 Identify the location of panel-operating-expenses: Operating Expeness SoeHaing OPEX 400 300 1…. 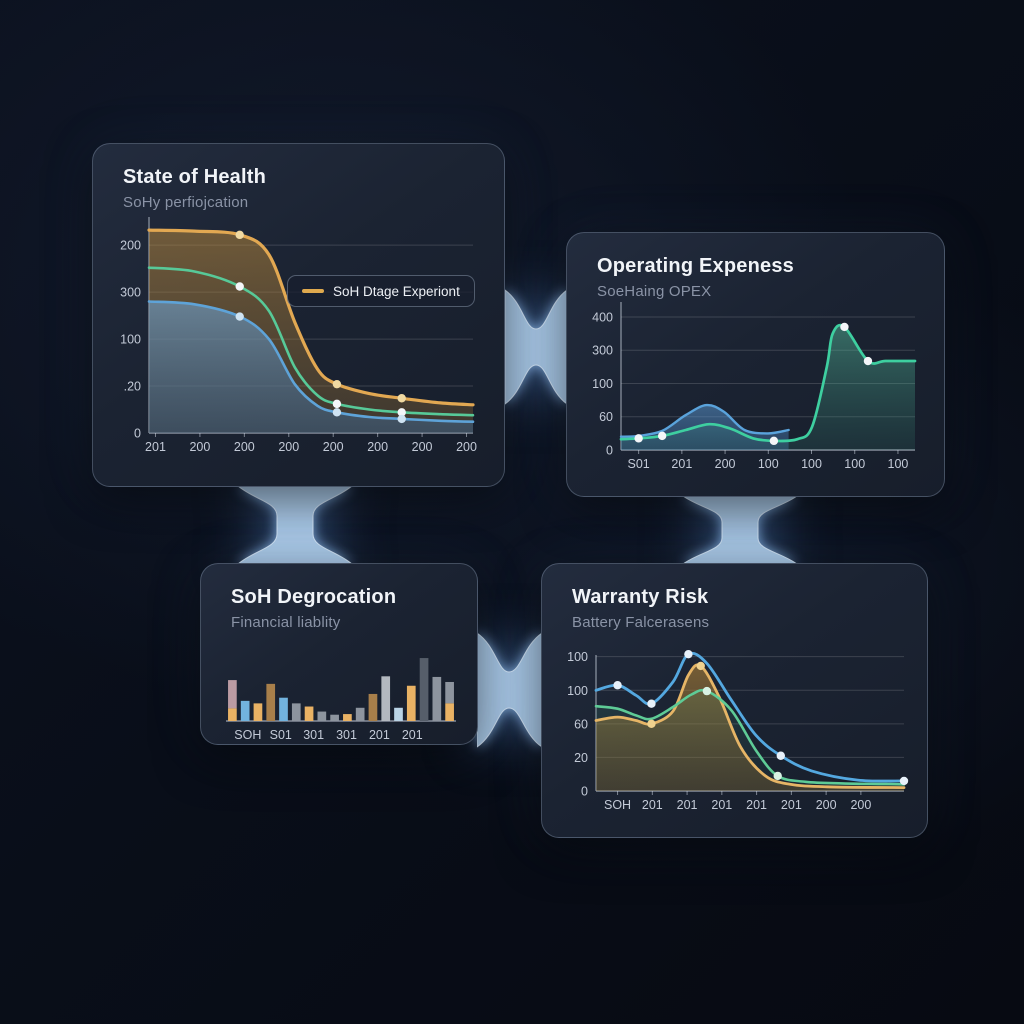
(755, 364).